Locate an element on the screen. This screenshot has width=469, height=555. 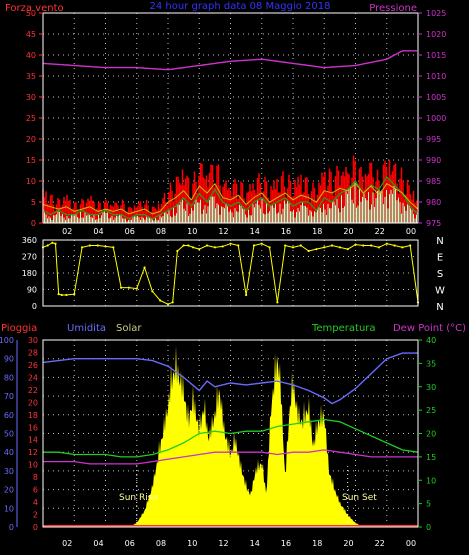
wind-trend-line is located at coordinates (230, 198).